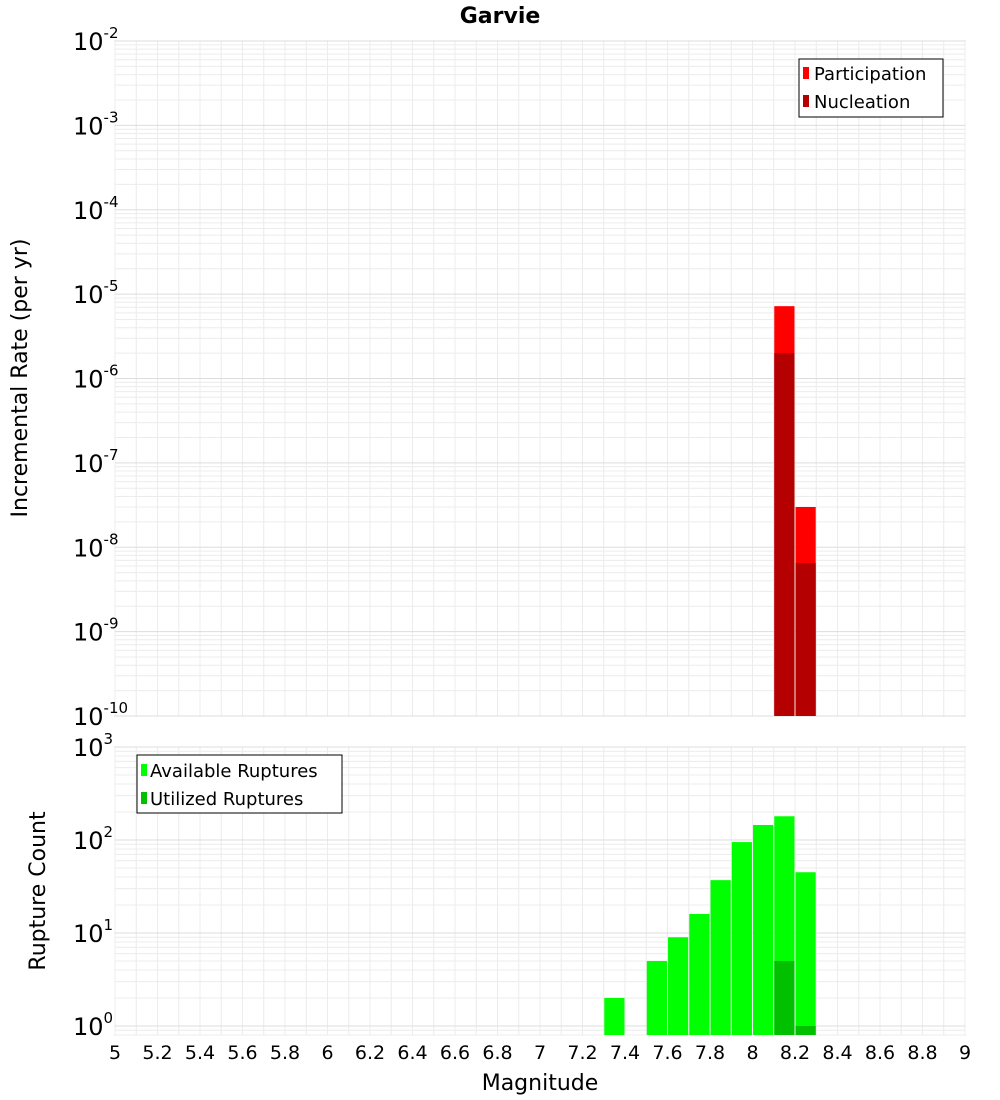 The height and width of the screenshot is (1100, 1000). Describe the element at coordinates (38, 891) in the screenshot. I see `bottom-y-axis-title: Rupture Count` at that location.